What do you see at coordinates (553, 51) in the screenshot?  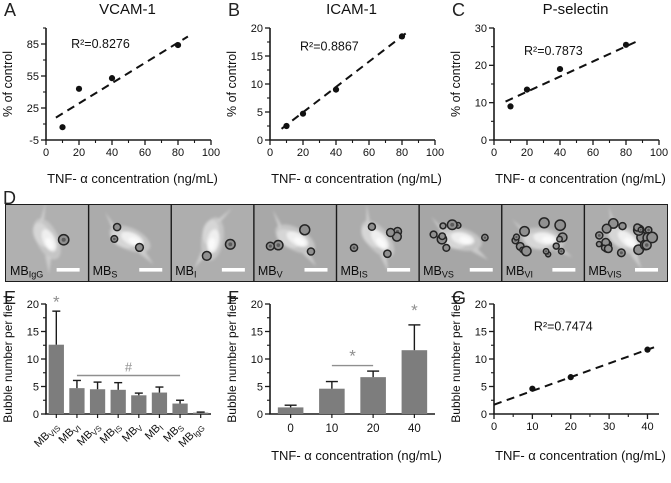 I see `r-squared-label: R²=0.7873` at bounding box center [553, 51].